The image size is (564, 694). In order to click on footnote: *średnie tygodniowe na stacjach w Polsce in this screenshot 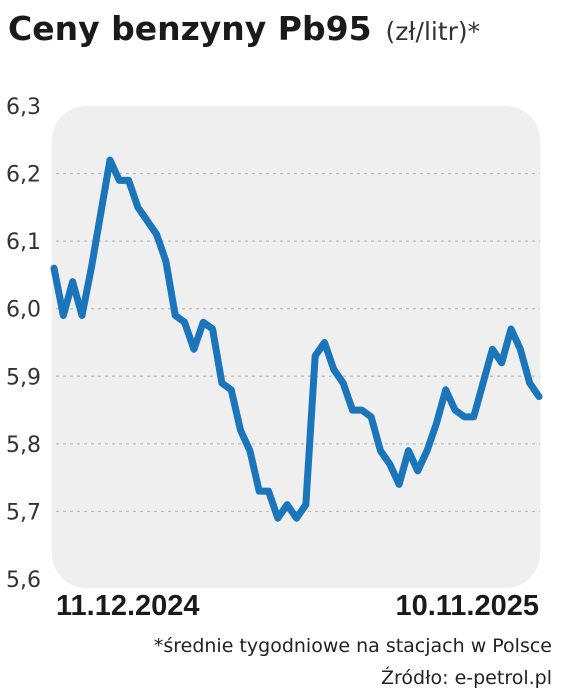, I will do `click(353, 646)`.